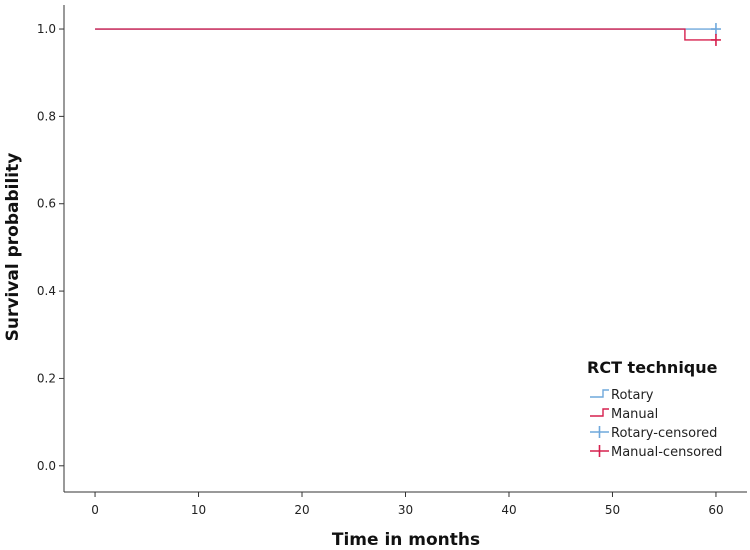 The width and height of the screenshot is (750, 550). Describe the element at coordinates (95, 510) in the screenshot. I see `x-tick-label: 0` at that location.